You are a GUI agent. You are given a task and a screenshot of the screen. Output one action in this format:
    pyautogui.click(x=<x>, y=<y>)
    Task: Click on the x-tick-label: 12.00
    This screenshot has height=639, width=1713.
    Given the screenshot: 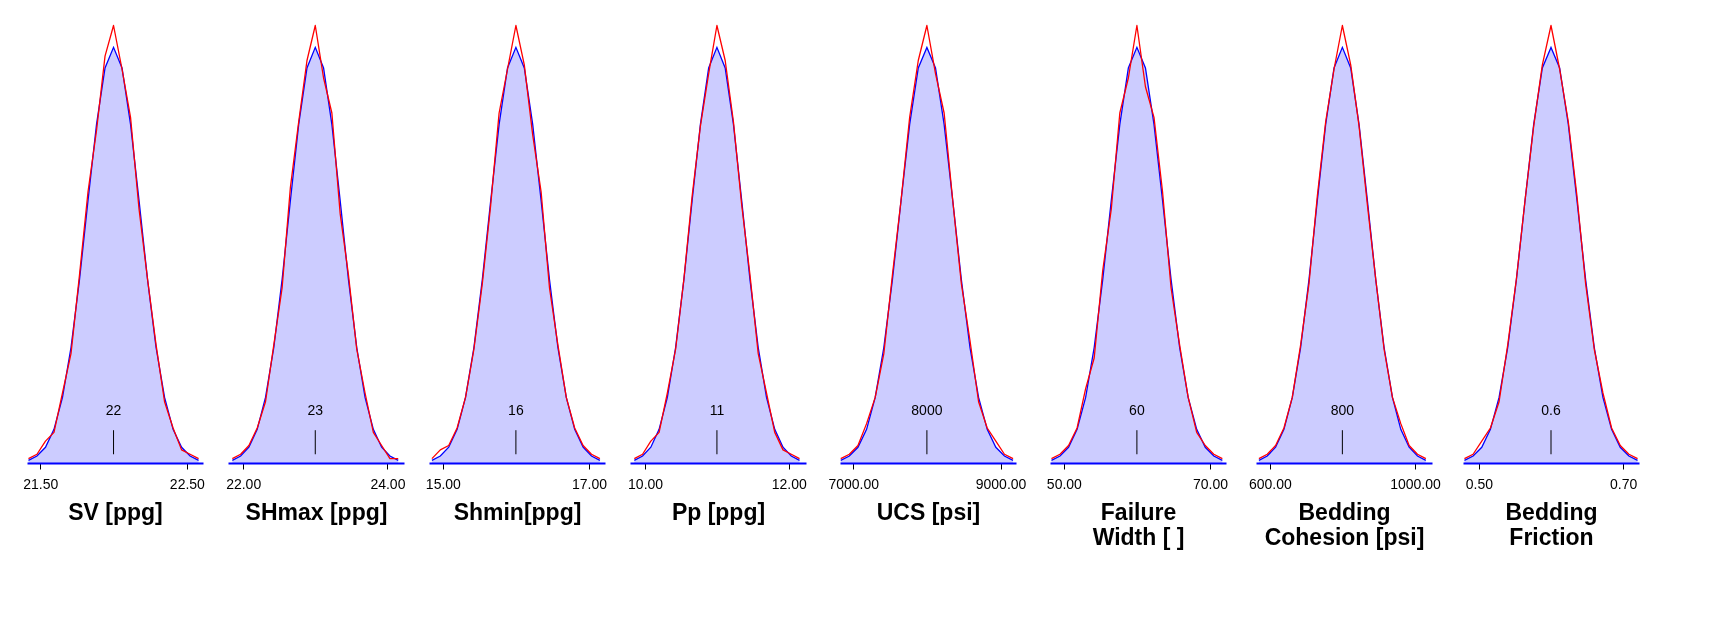 What is the action you would take?
    pyautogui.click(x=789, y=483)
    